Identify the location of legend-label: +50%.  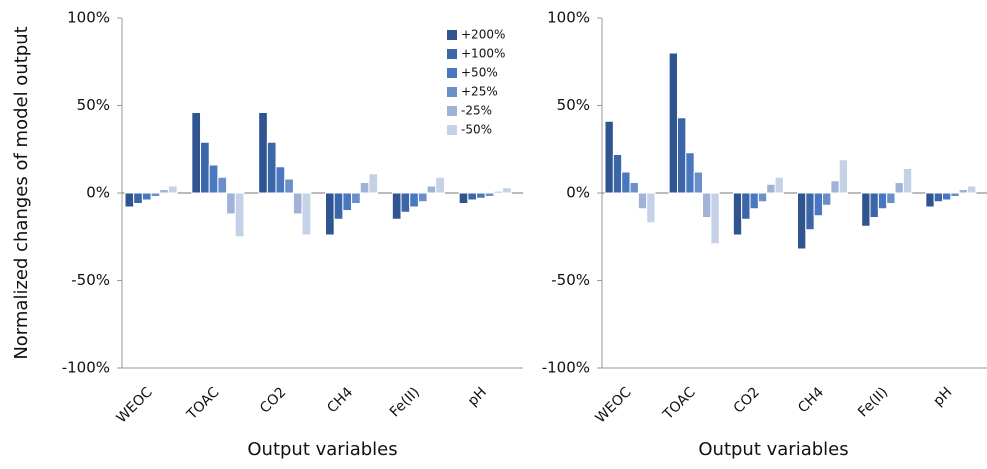
(479, 73).